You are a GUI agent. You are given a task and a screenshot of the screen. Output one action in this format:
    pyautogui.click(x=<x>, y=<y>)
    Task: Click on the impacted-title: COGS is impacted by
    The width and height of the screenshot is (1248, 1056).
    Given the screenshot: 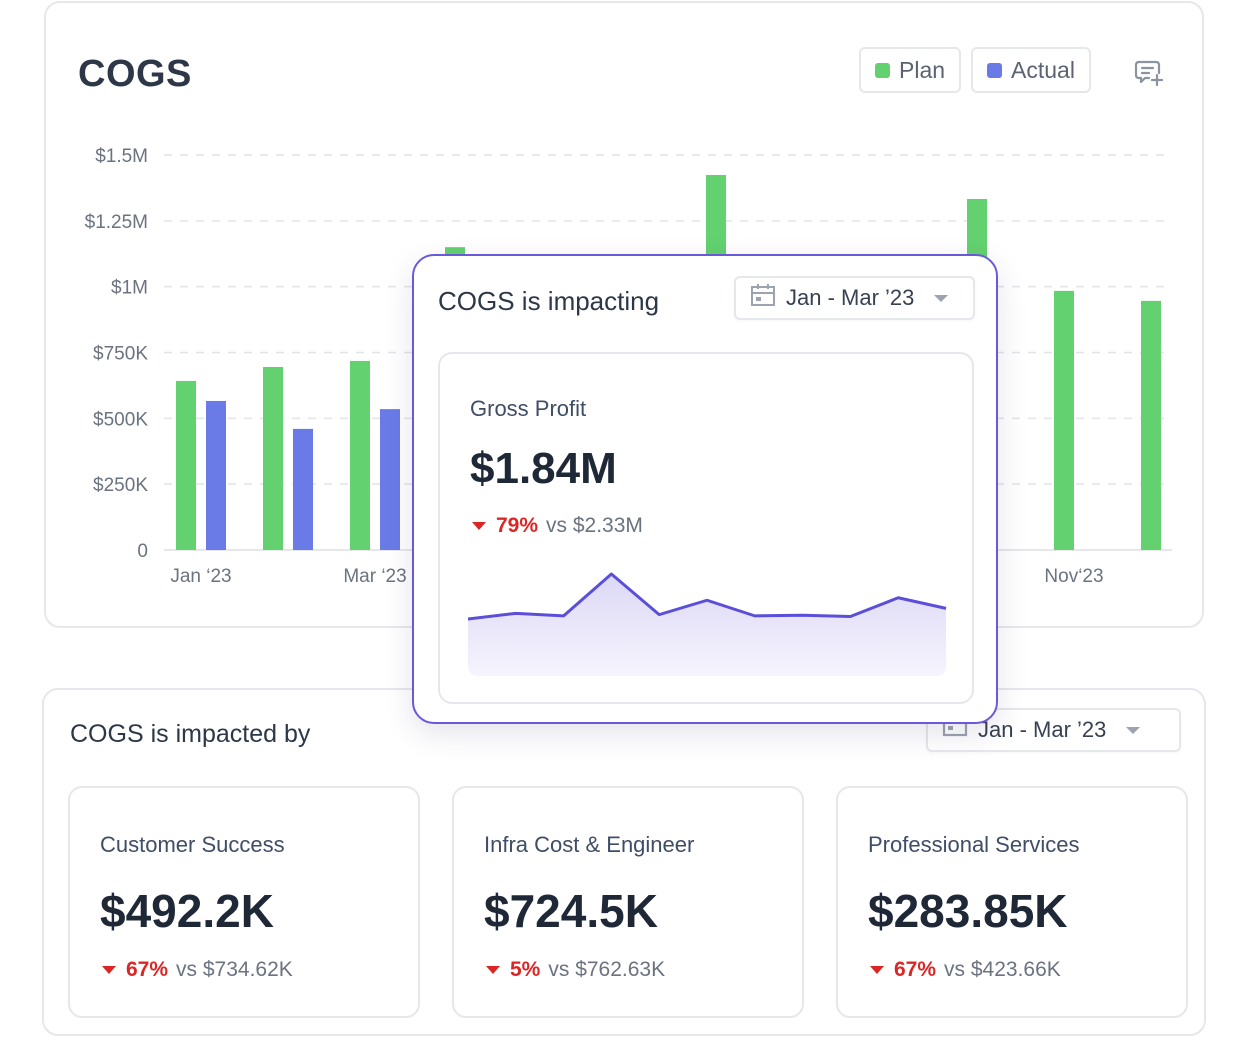 What is the action you would take?
    pyautogui.click(x=190, y=734)
    